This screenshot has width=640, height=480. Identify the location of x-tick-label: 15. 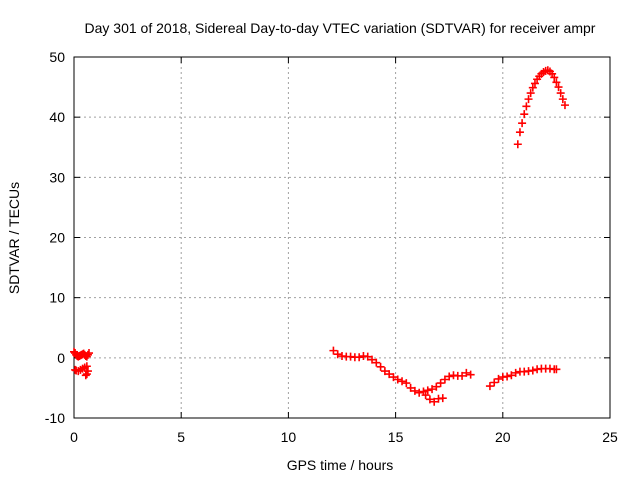
(396, 437).